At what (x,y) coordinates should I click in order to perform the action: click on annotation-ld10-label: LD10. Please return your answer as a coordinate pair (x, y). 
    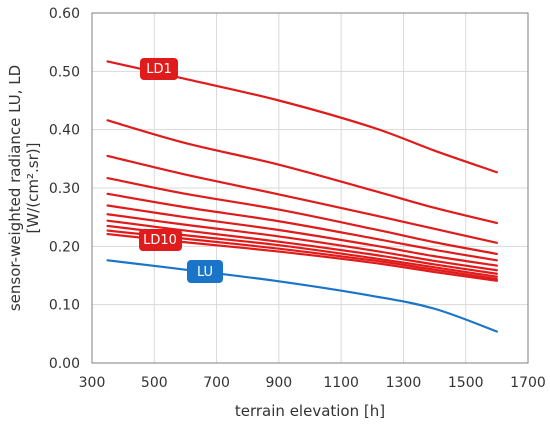
    Looking at the image, I should click on (160, 240).